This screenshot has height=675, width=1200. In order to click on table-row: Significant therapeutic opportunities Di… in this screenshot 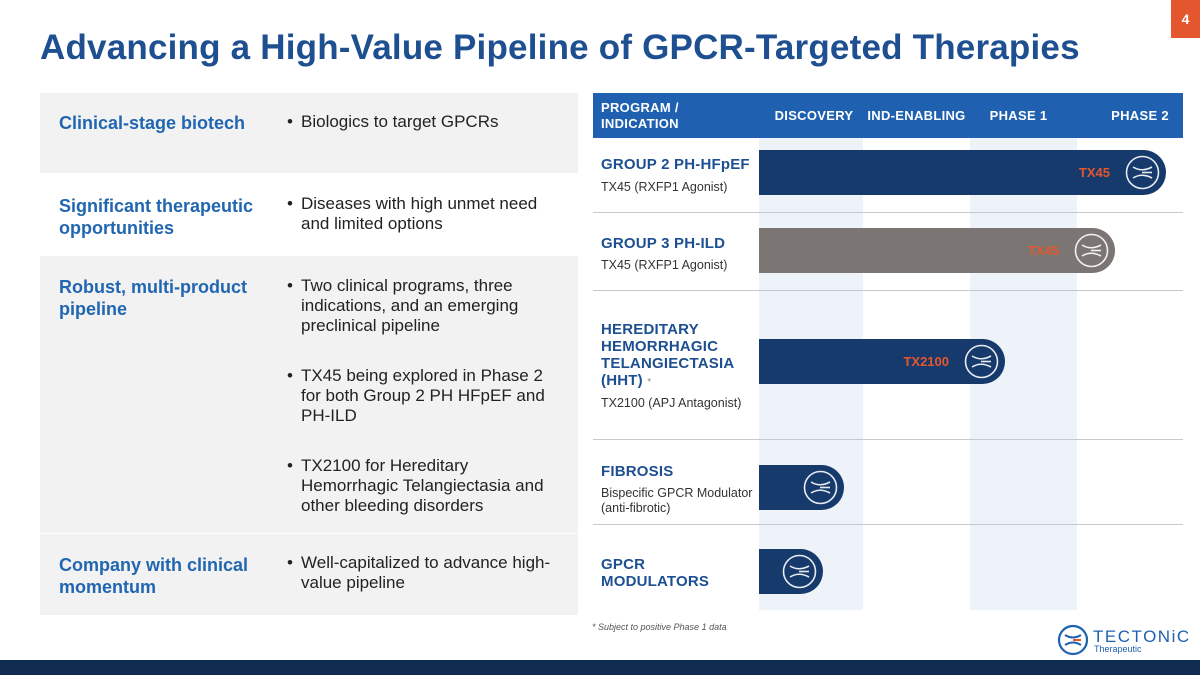, I will do `click(309, 215)`.